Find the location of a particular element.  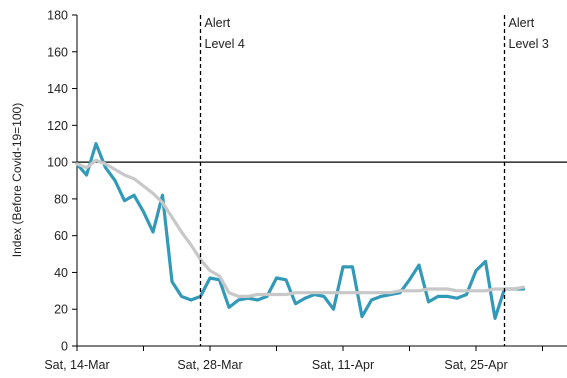

x-tick-label: Sat, 28-Mar is located at coordinates (209, 365).